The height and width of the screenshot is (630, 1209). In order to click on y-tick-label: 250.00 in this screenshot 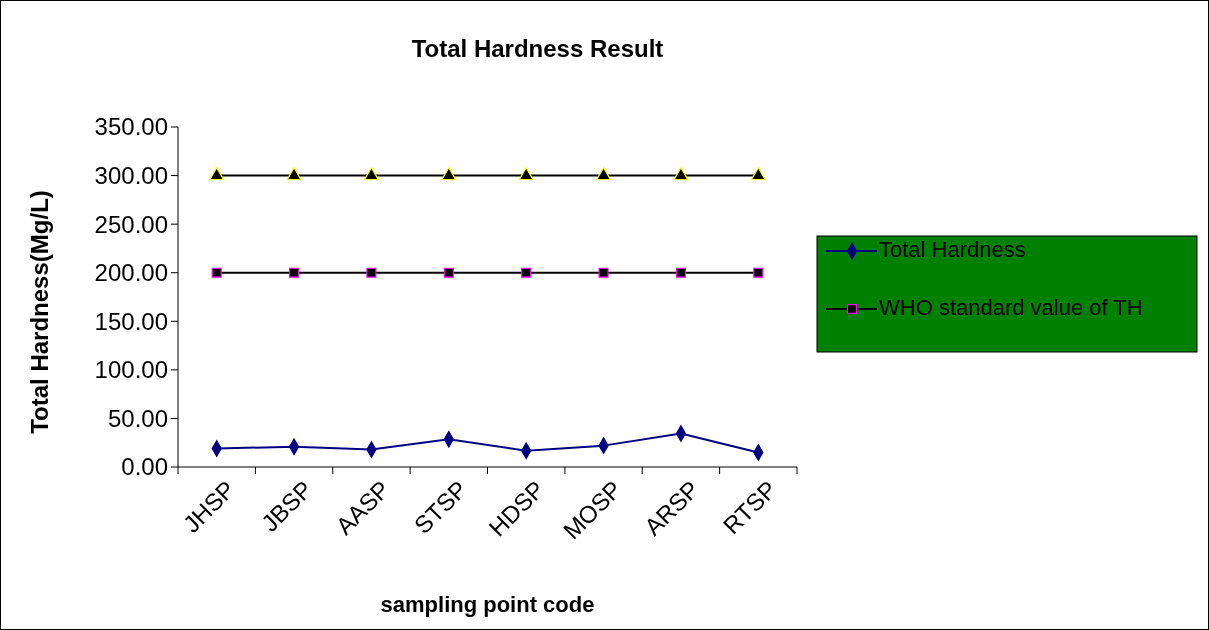, I will do `click(131, 224)`.